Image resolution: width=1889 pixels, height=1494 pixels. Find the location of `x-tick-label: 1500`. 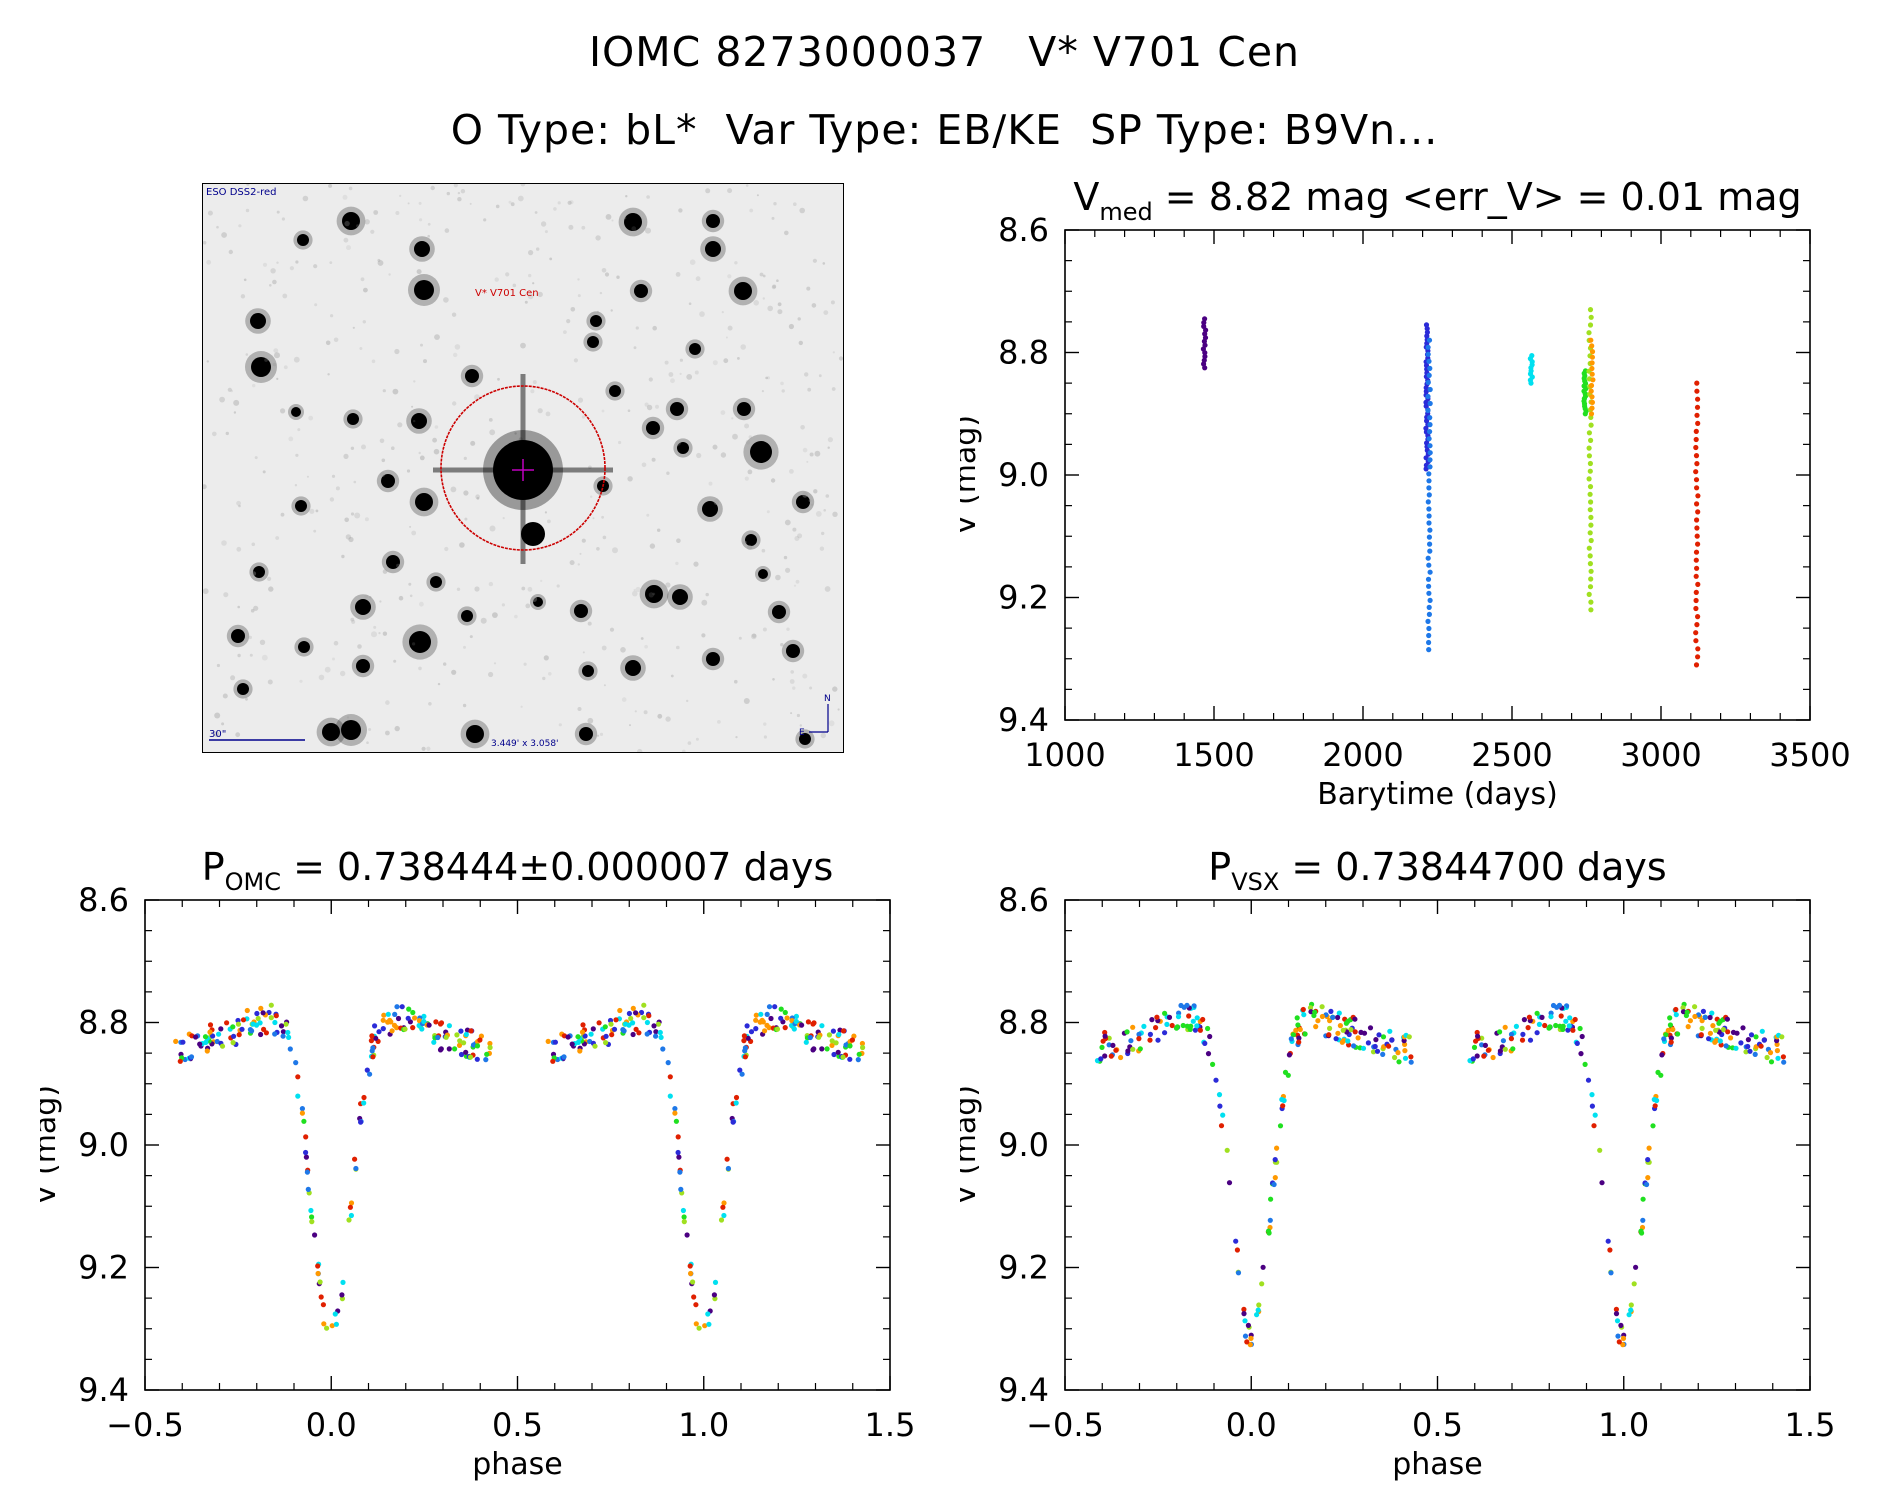

x-tick-label: 1500 is located at coordinates (1213, 755).